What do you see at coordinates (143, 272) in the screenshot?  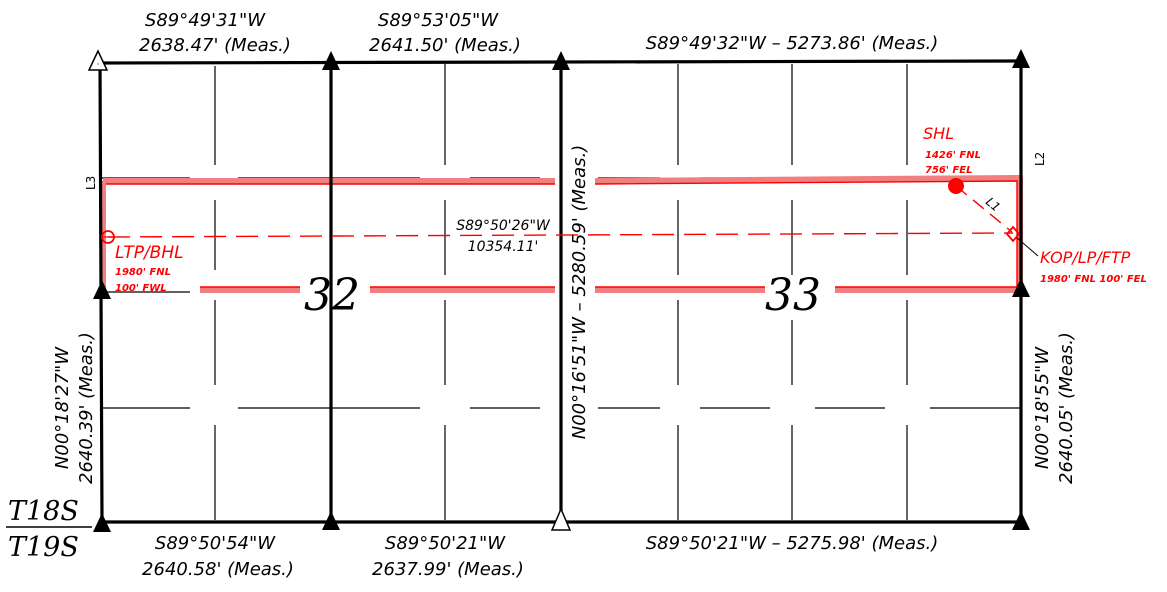 I see `bhl-line1: 1980' FNL` at bounding box center [143, 272].